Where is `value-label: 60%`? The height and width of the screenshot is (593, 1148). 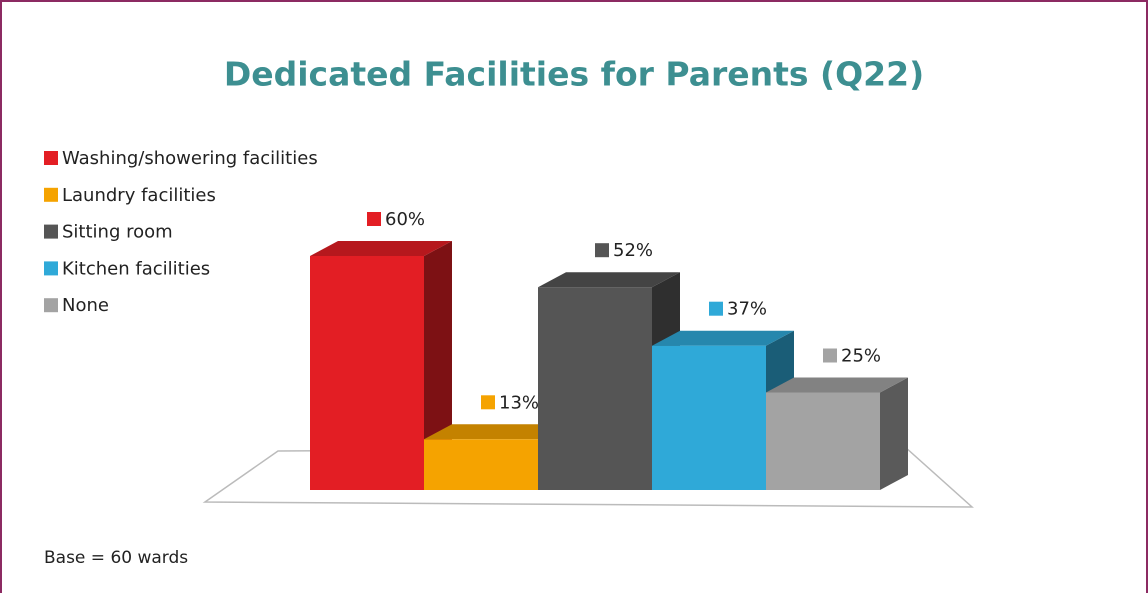 value-label: 60% is located at coordinates (405, 219).